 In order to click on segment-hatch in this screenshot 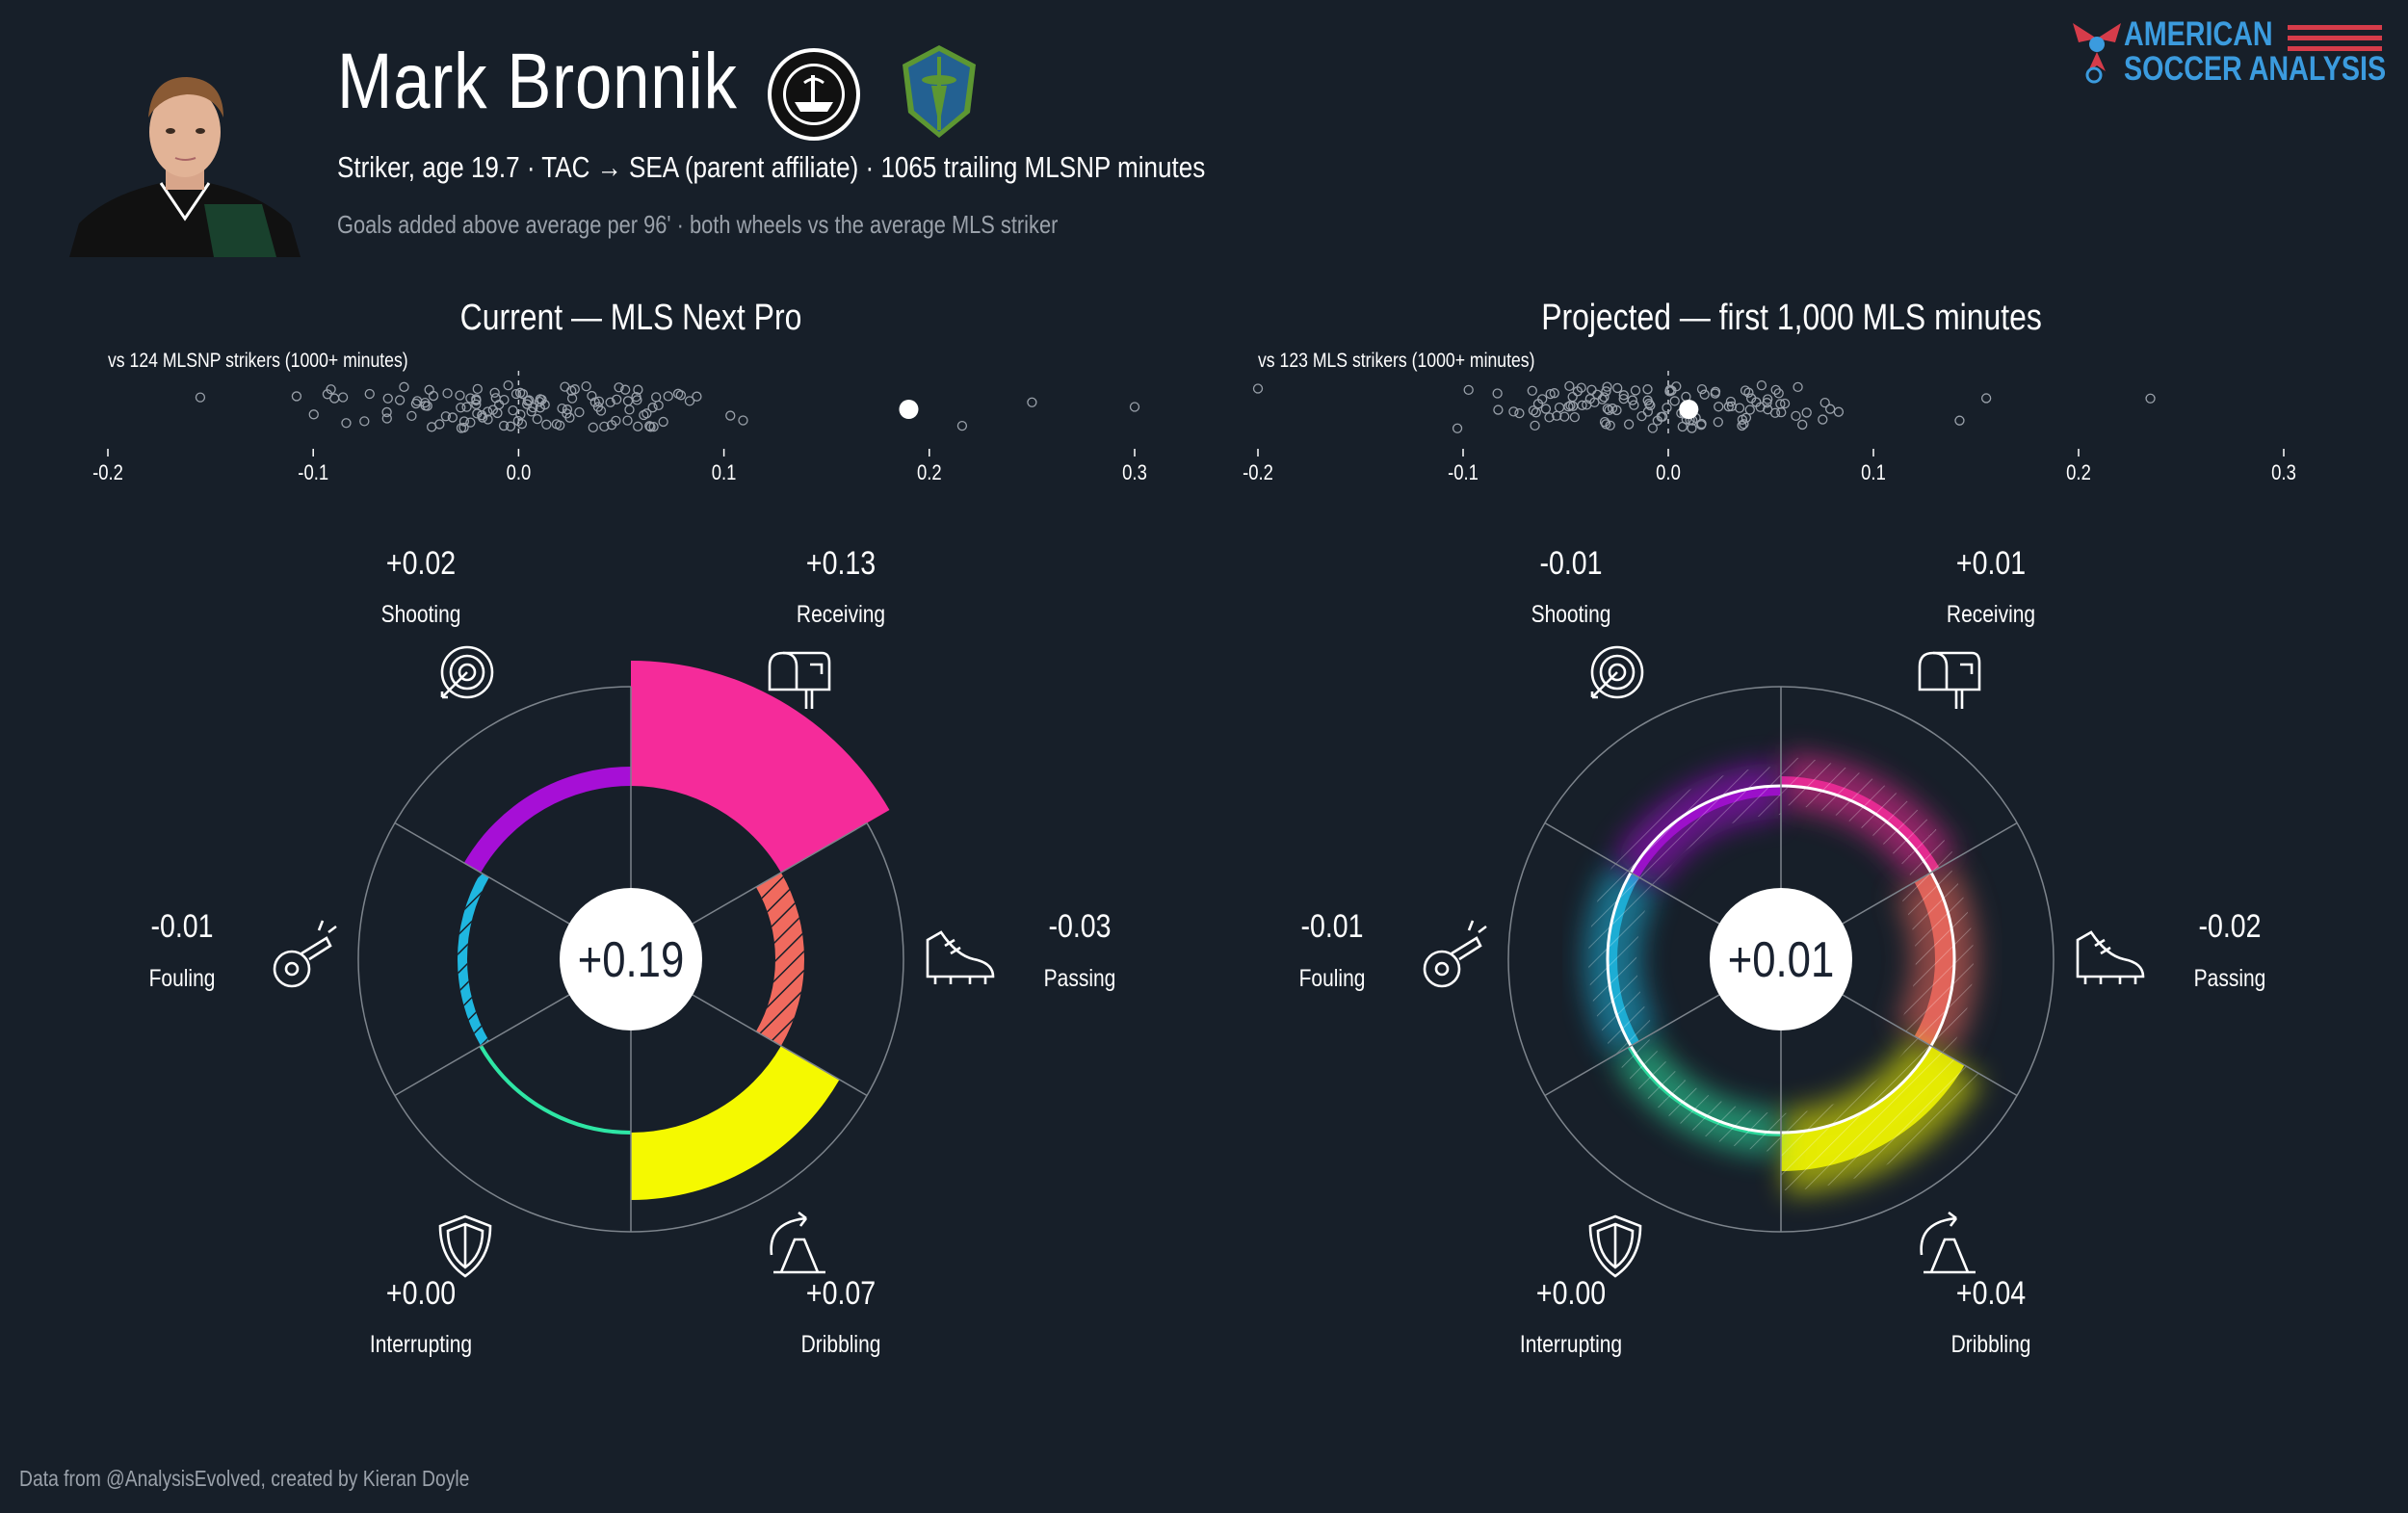, I will do `click(779, 959)`.